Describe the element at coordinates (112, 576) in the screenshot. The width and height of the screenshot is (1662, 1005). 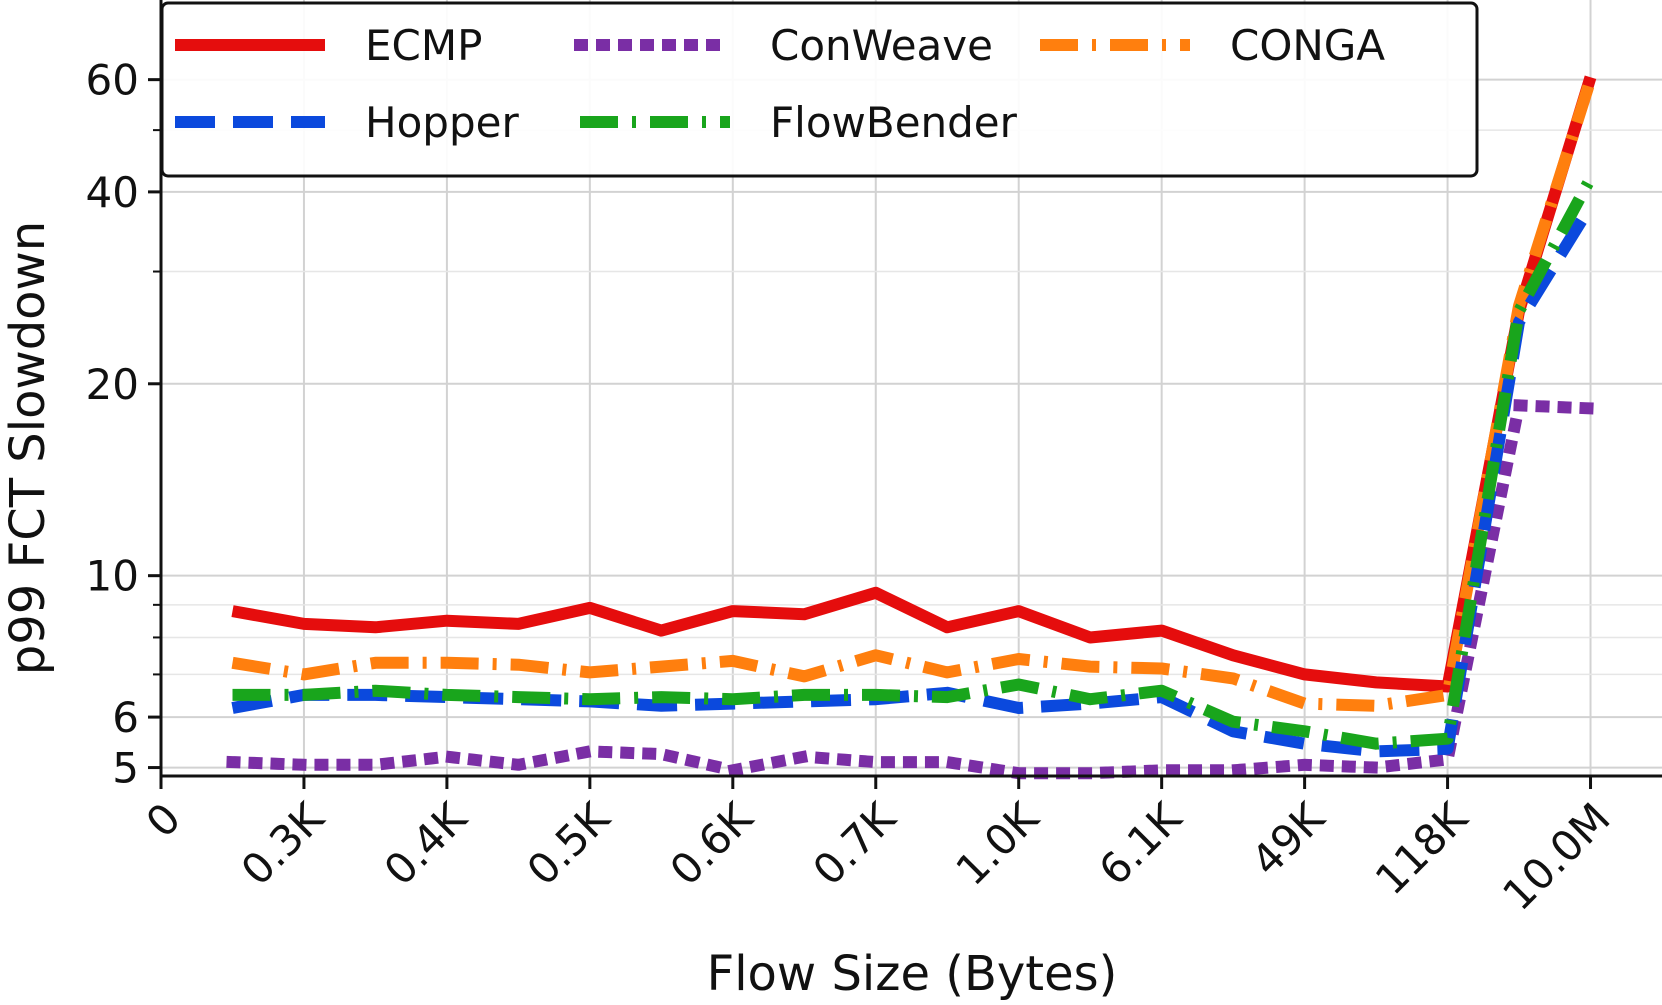
I see `y-tick-label: 10` at that location.